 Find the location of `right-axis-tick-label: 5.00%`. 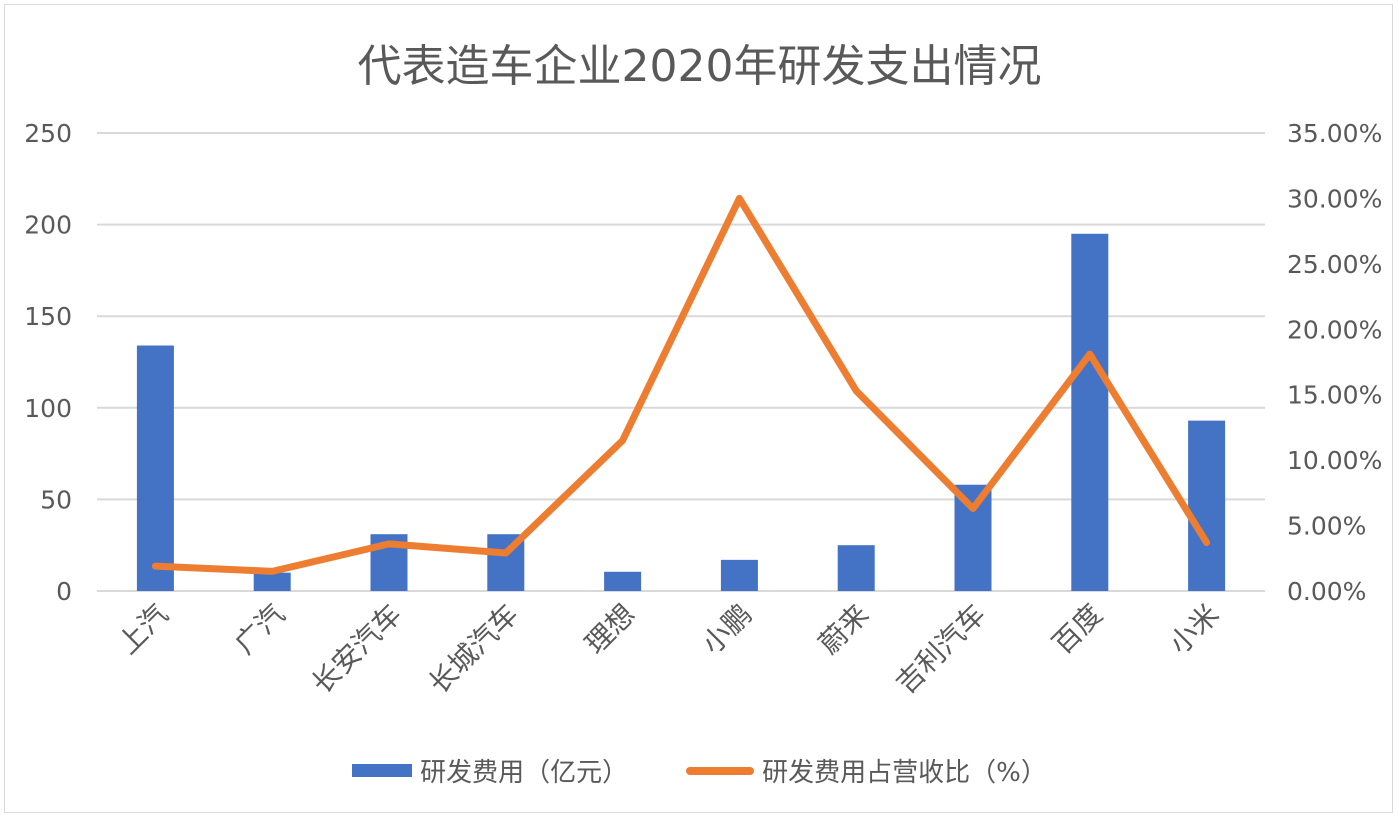

right-axis-tick-label: 5.00% is located at coordinates (1326, 526).